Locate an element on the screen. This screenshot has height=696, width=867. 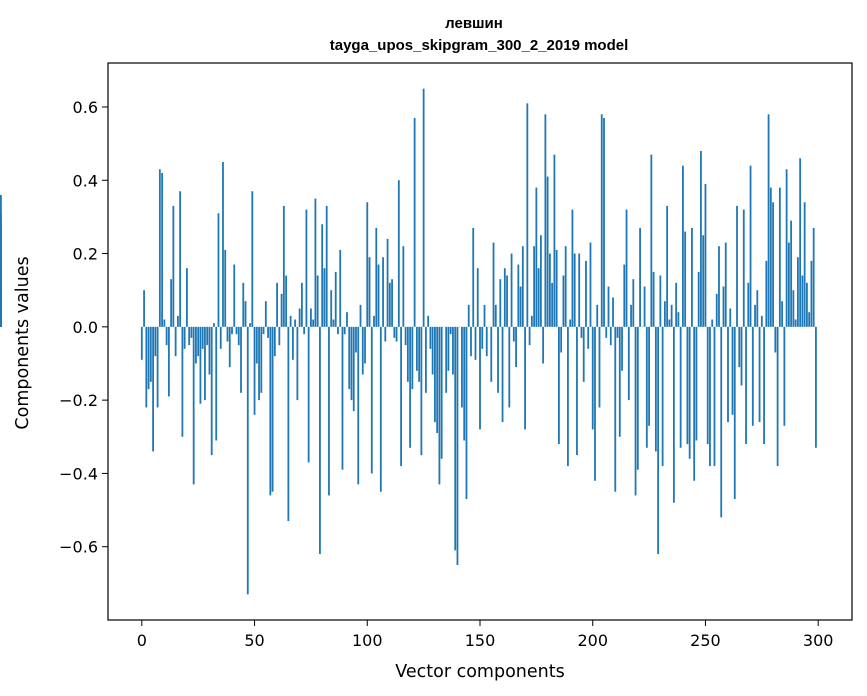
x-tick-label: 100 is located at coordinates (367, 640).